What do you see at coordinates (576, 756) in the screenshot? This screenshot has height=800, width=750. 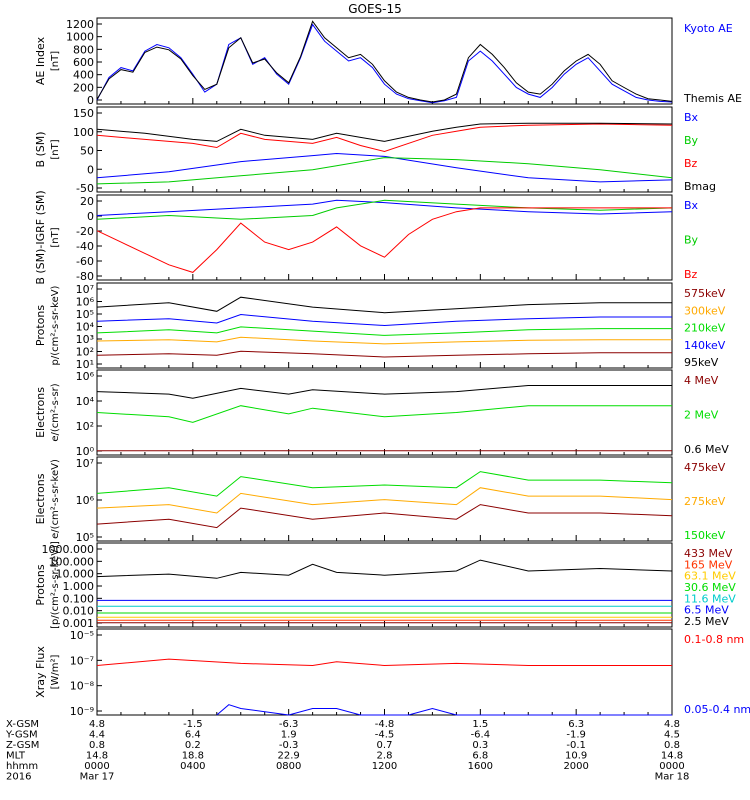 I see `footer-cell: 10.9` at bounding box center [576, 756].